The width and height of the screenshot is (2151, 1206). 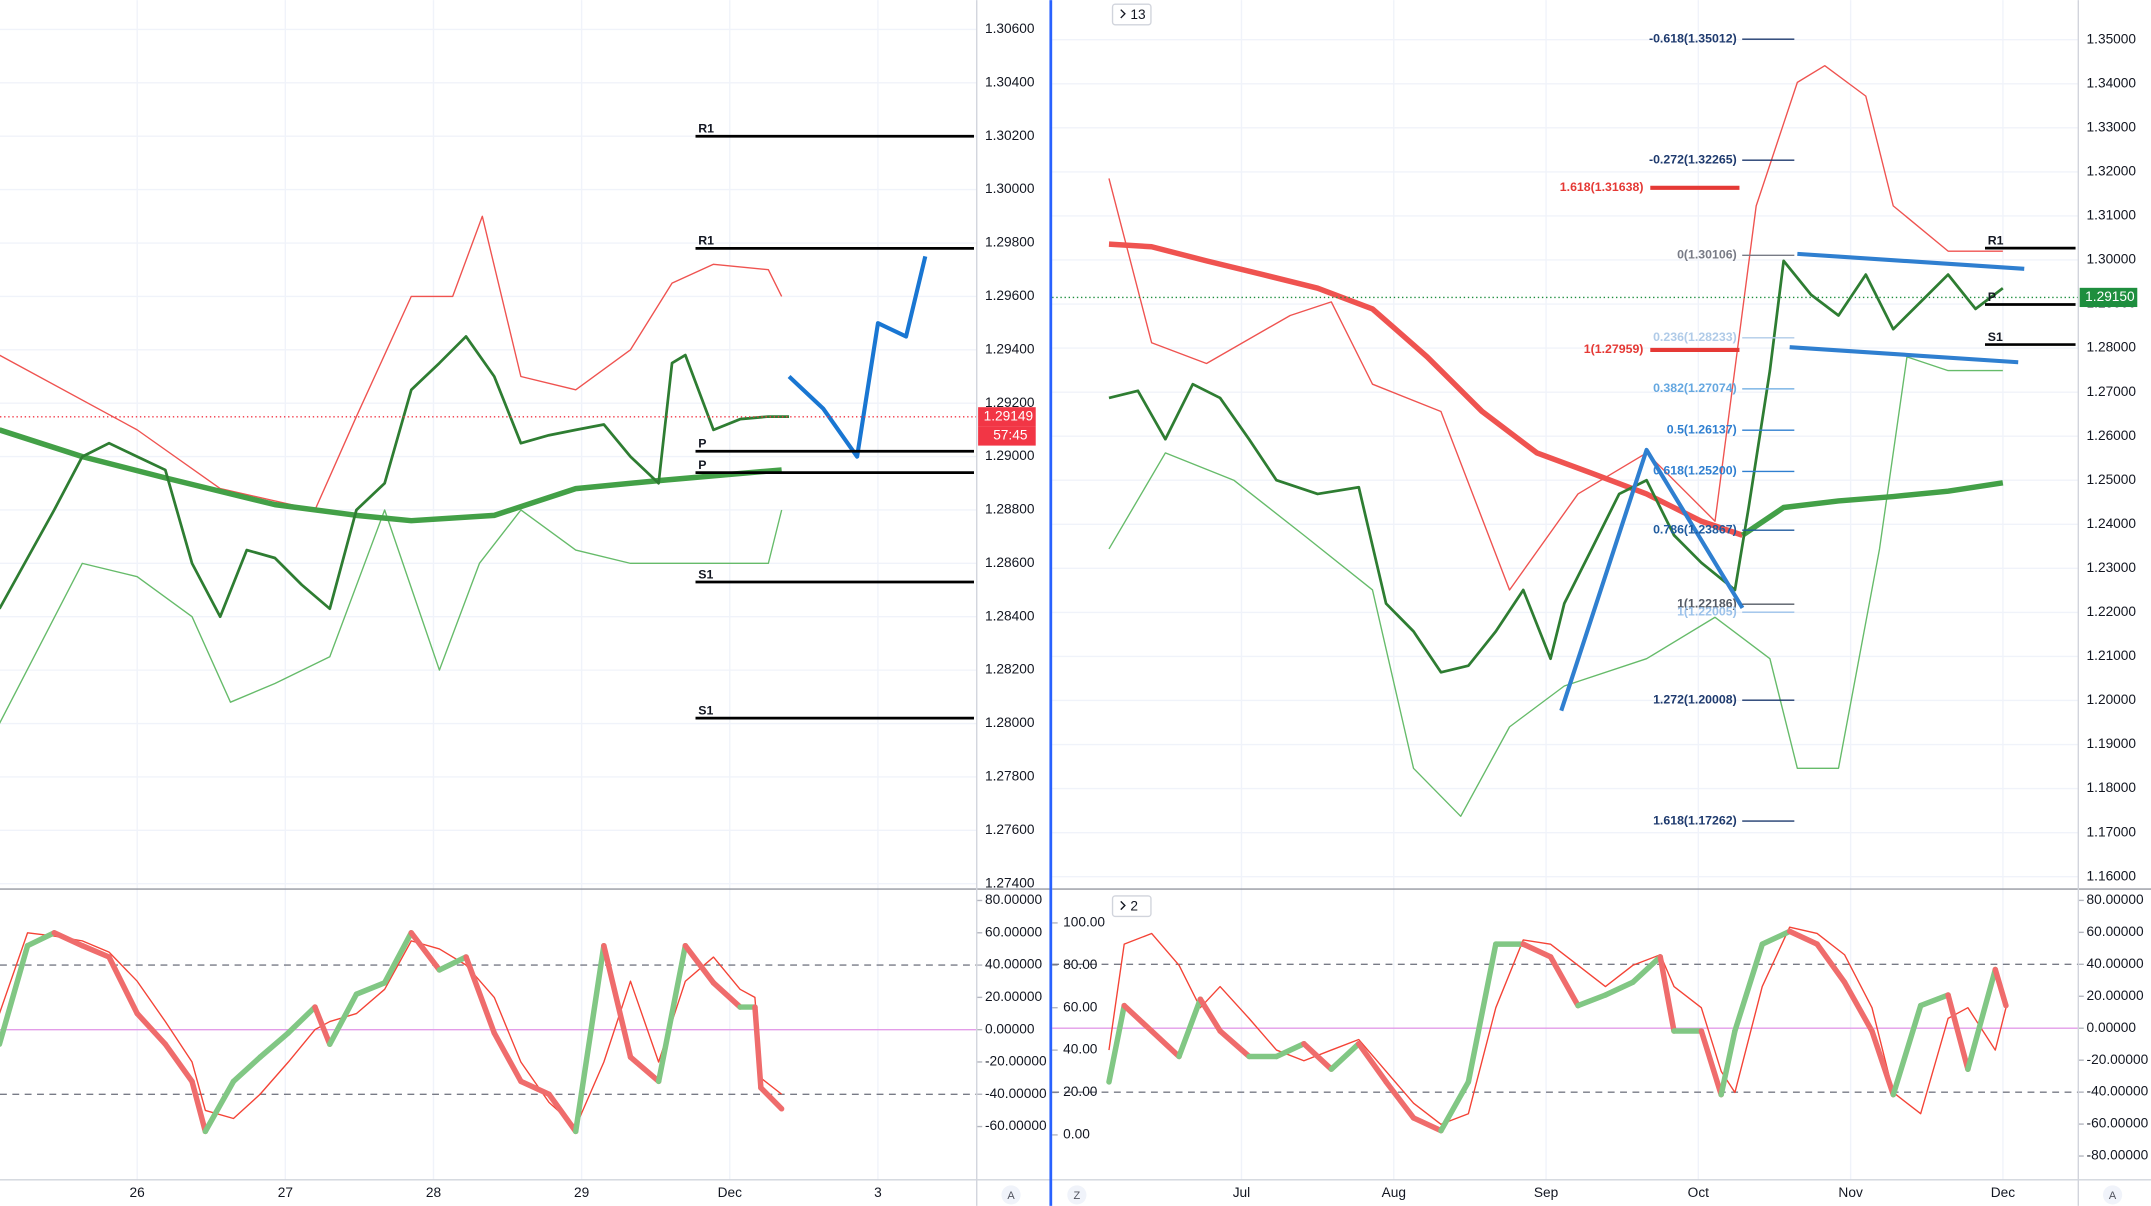 I want to click on x-tick-label: Jul, so click(x=1242, y=1192).